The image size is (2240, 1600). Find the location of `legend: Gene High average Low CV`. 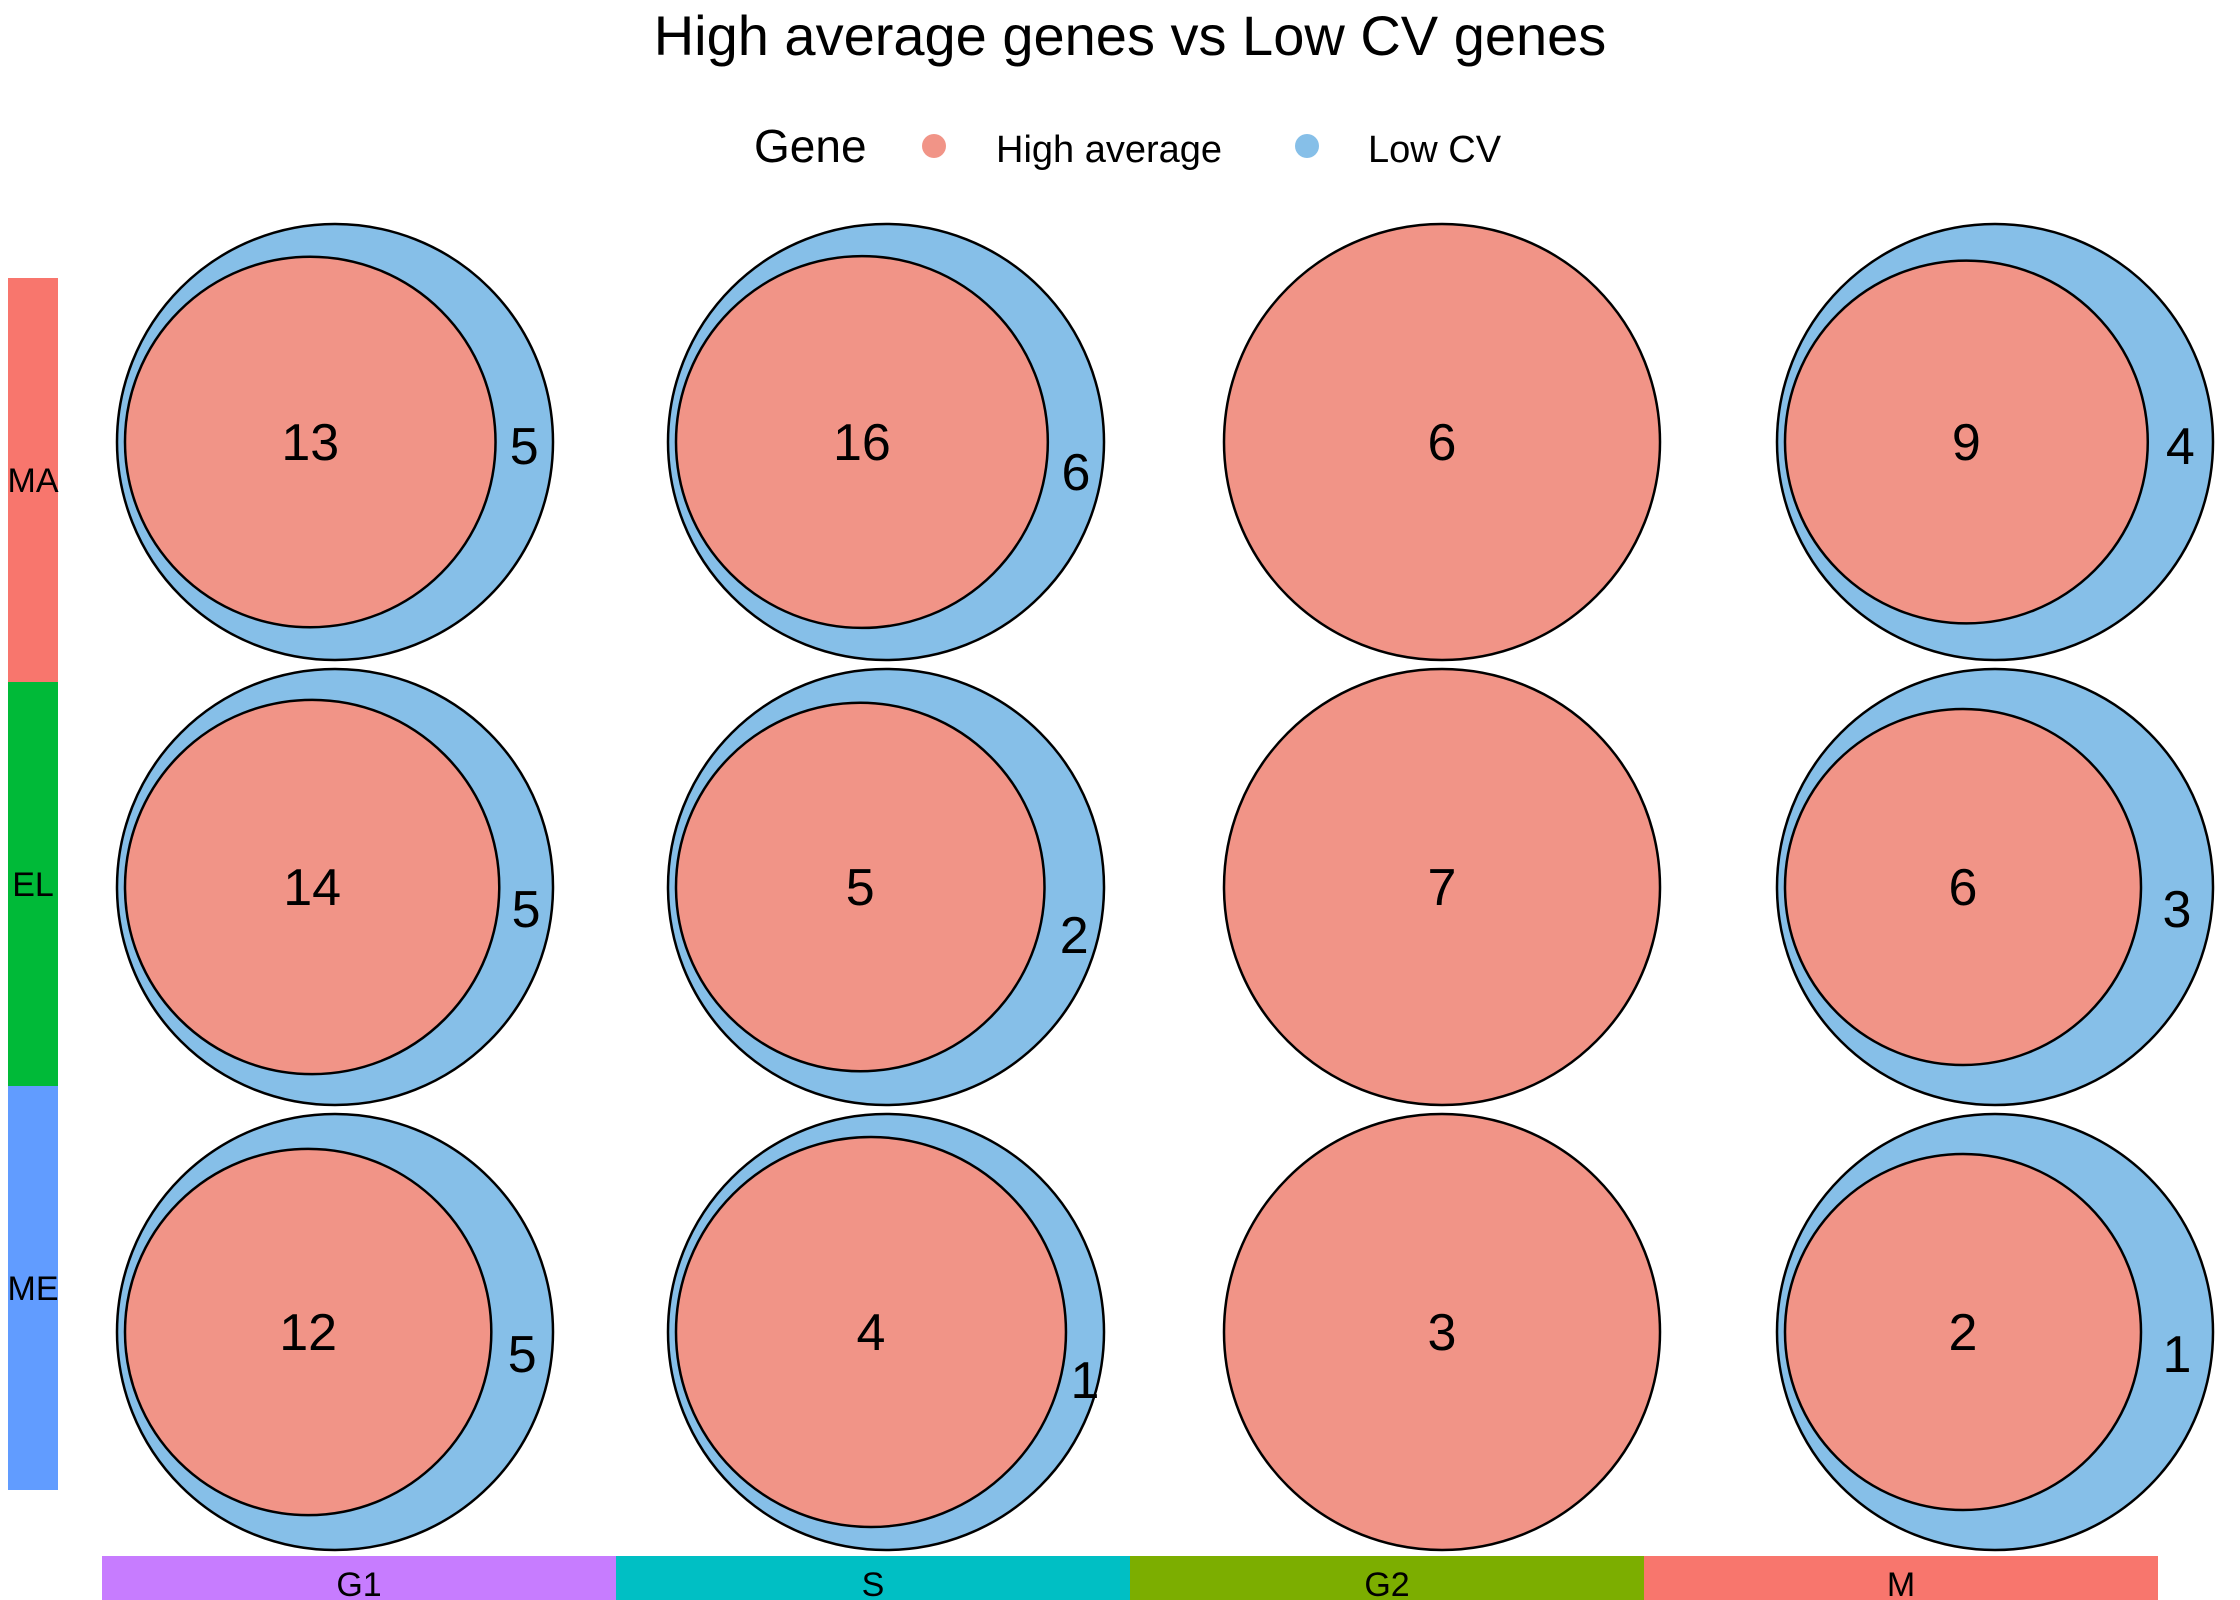

legend: Gene High average Low CV is located at coordinates (1128, 146).